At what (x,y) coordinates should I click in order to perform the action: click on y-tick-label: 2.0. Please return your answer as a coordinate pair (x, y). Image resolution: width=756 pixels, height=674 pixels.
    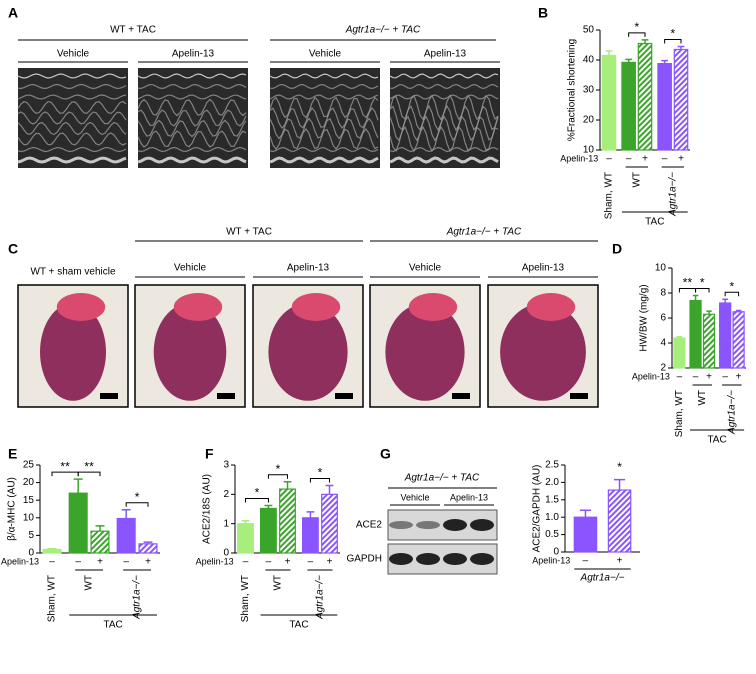
    Looking at the image, I should click on (552, 482).